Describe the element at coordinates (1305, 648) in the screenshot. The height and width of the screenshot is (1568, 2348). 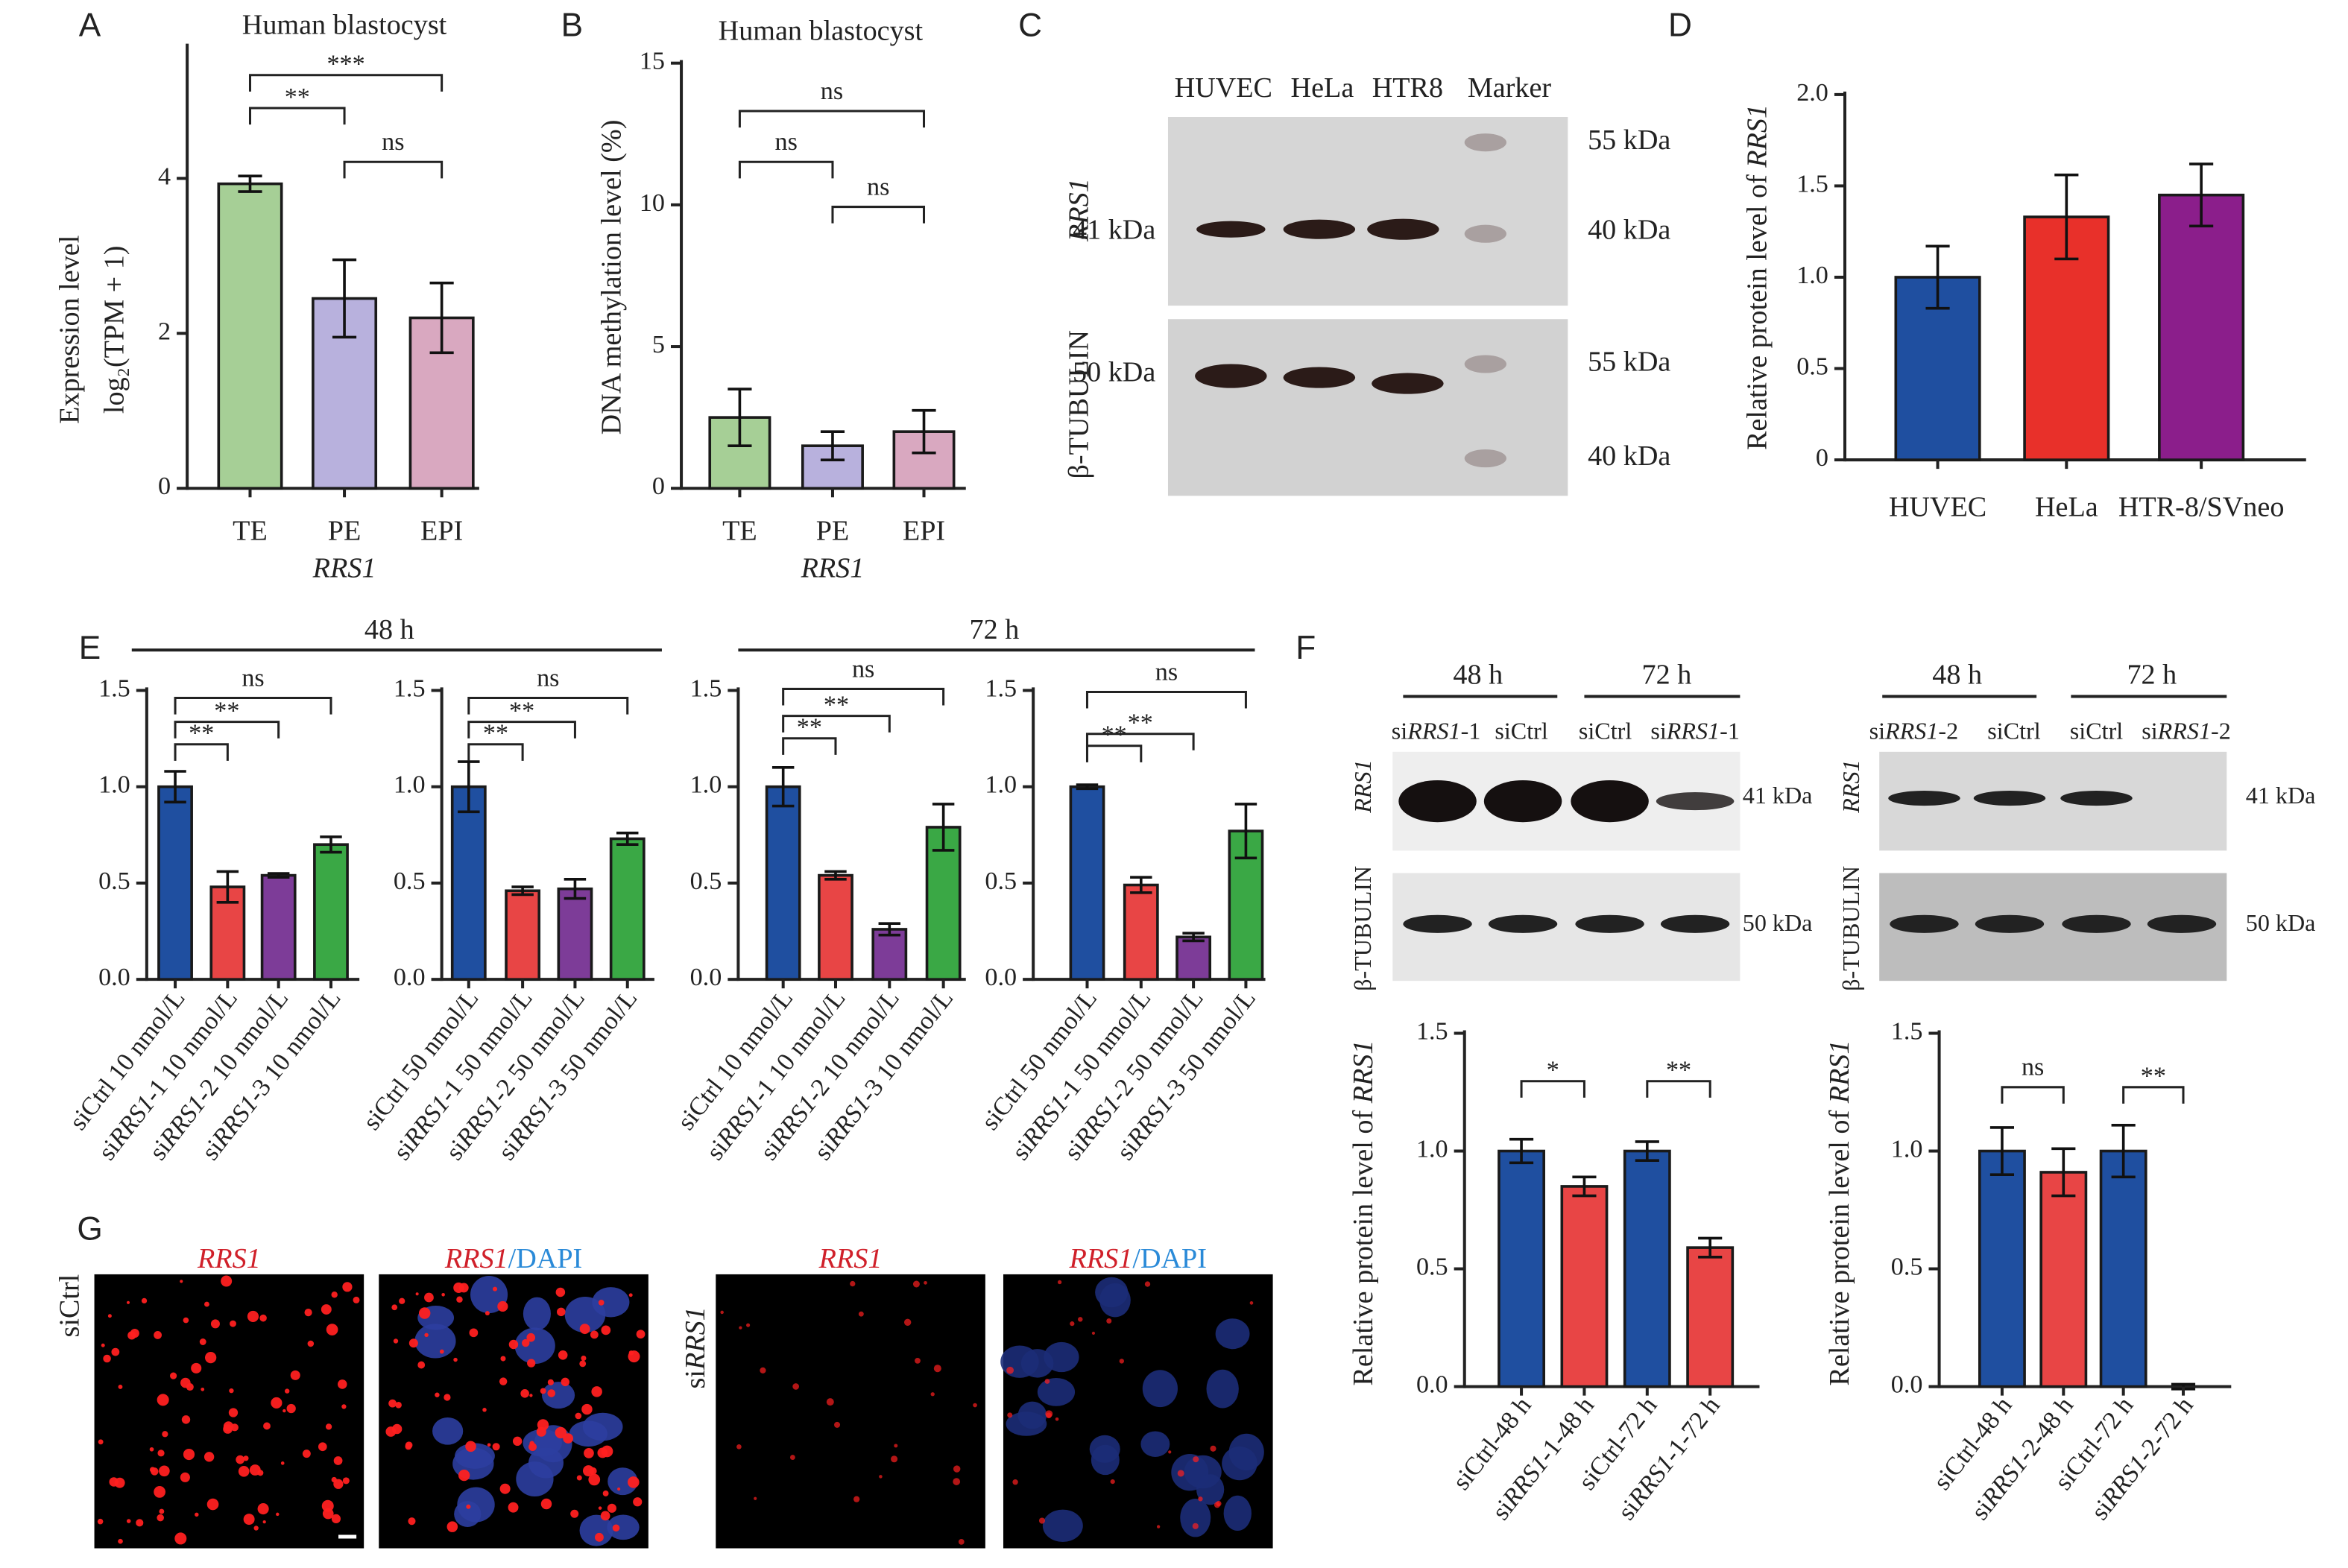
I see `panel-label: F` at that location.